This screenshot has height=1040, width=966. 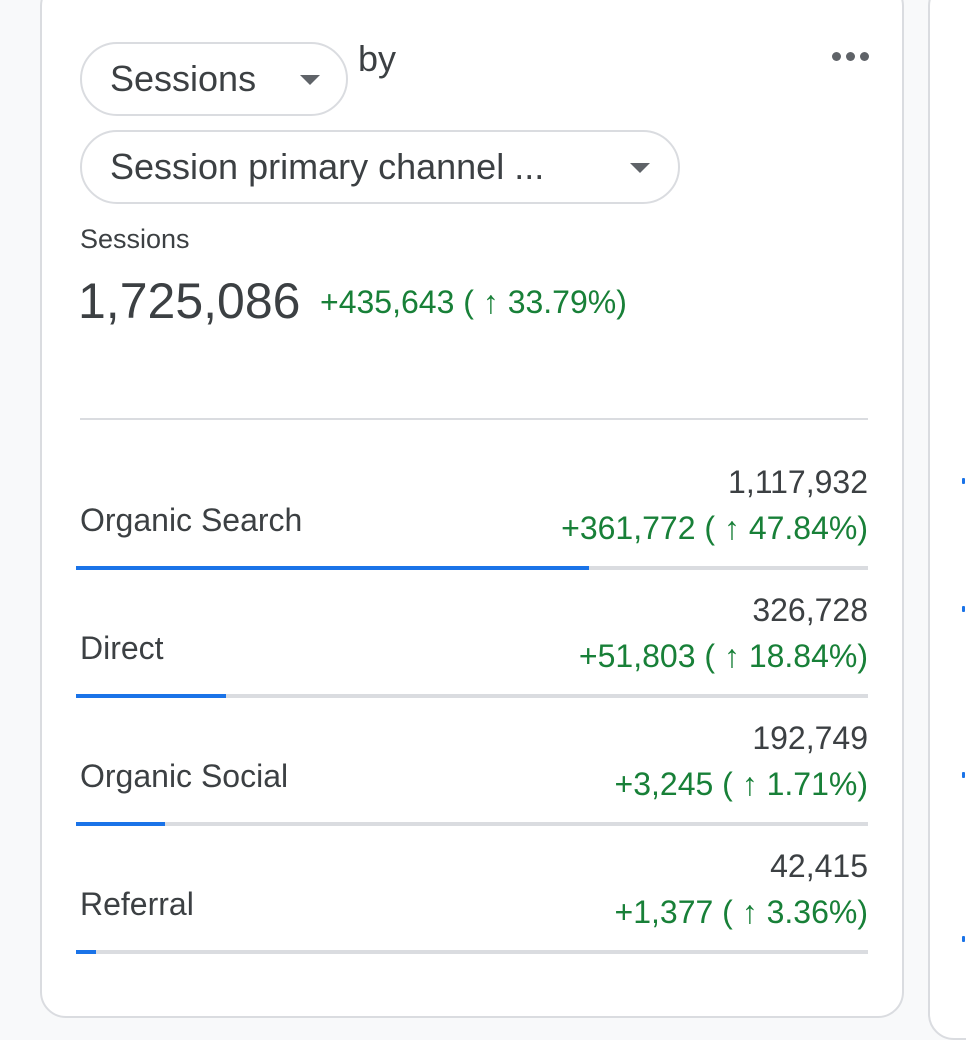 What do you see at coordinates (714, 528) in the screenshot?
I see `channel-delta: +361,772 ( ↑ 47.84%)` at bounding box center [714, 528].